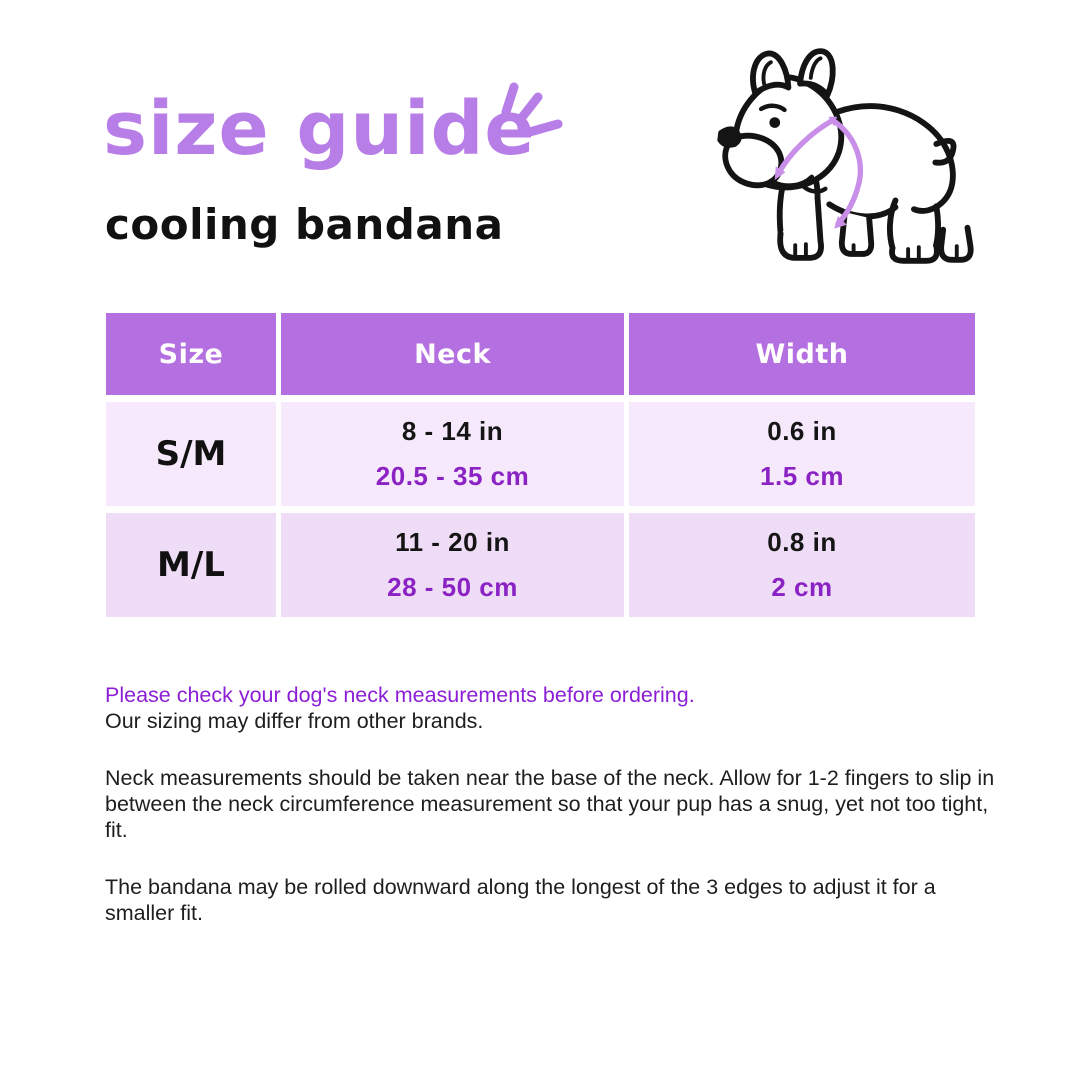  I want to click on size-label: M/L, so click(191, 565).